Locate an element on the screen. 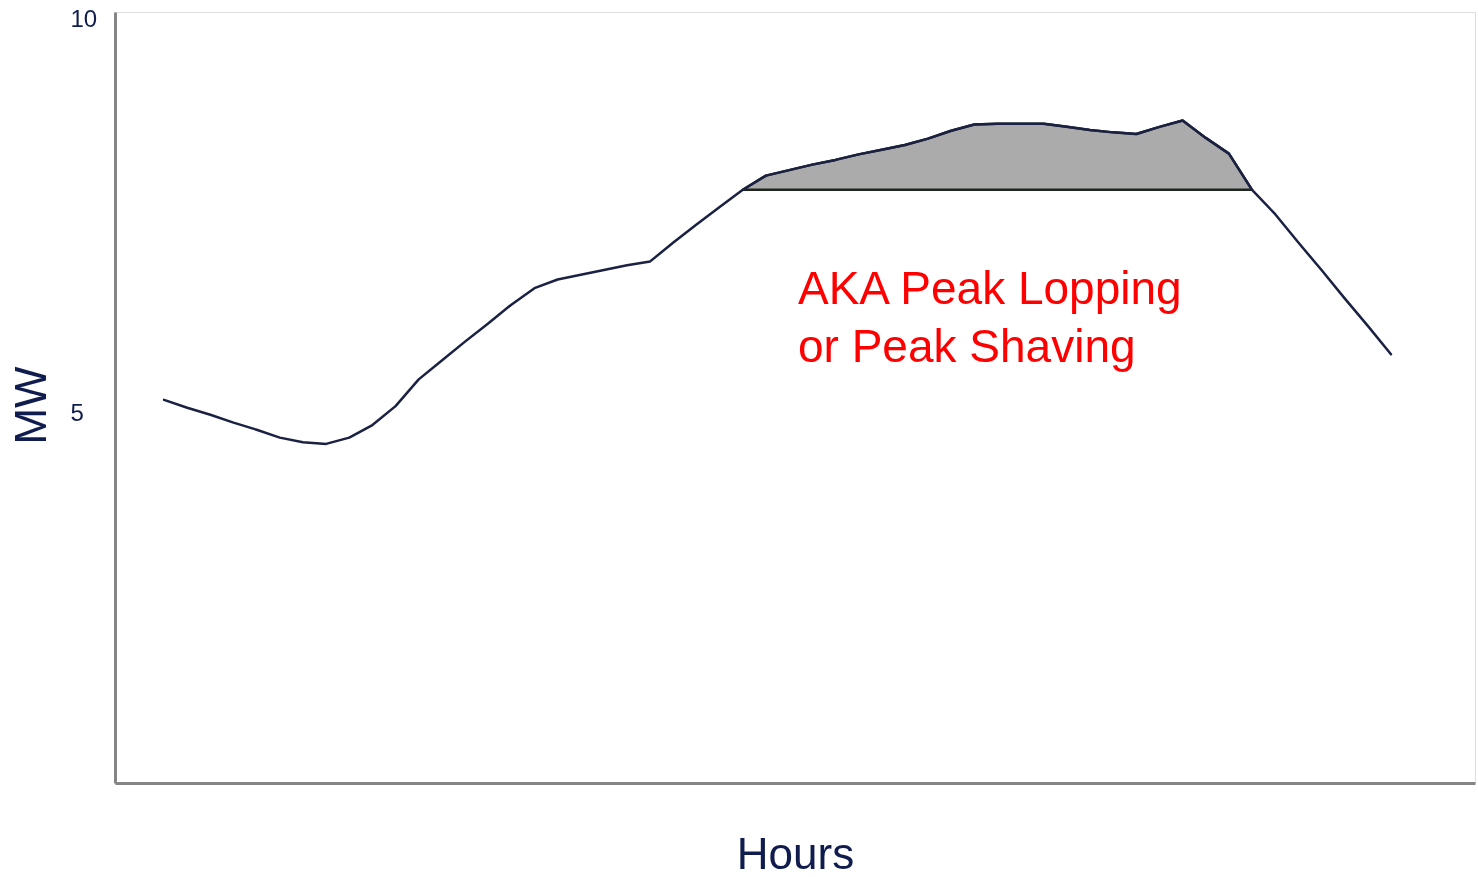  y-axis-title: MW is located at coordinates (30, 405).